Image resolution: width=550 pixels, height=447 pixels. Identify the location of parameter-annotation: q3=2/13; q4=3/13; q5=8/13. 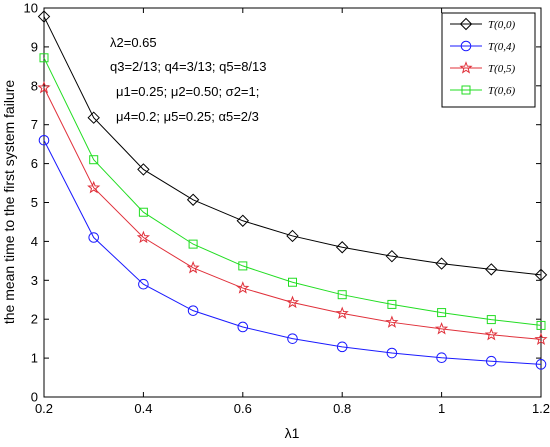
(188, 66).